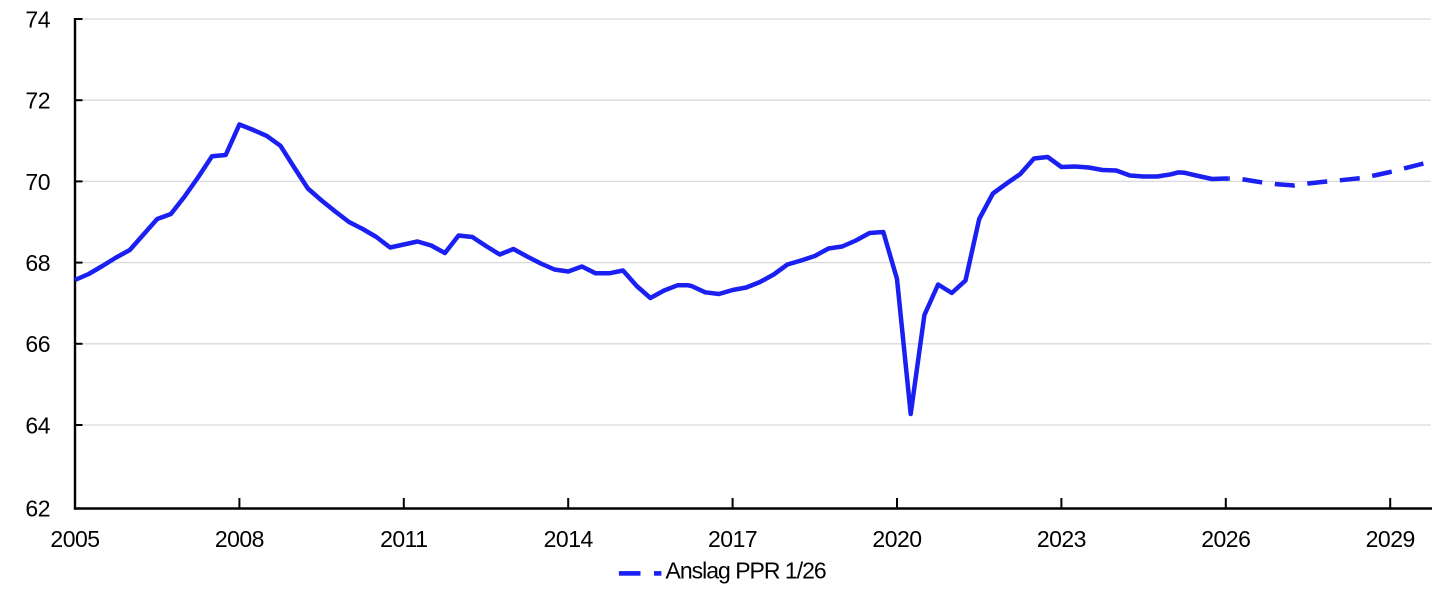  Describe the element at coordinates (37, 344) in the screenshot. I see `svg-text: 66` at that location.